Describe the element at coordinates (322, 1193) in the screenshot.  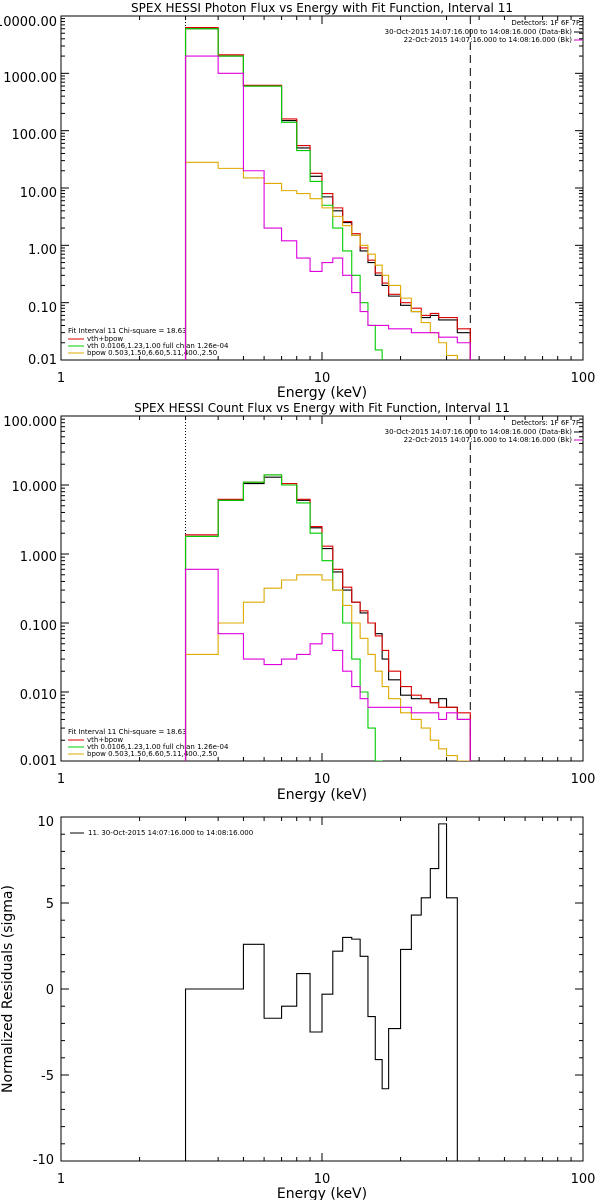
I see `panel3-xlabel: Energy (keV)` at that location.